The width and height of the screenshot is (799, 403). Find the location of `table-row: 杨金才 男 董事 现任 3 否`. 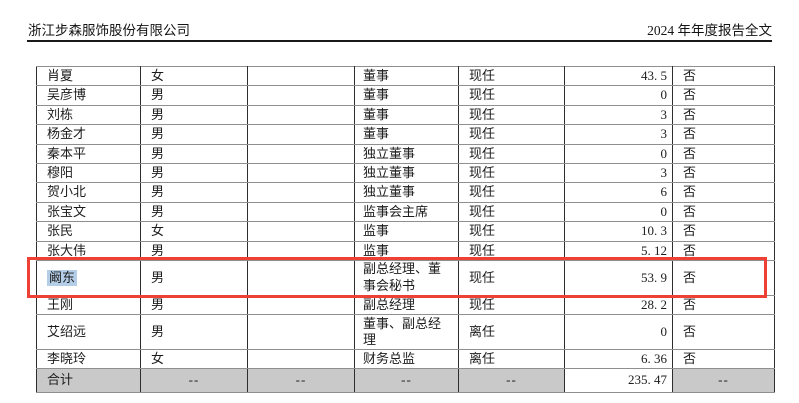

table-row: 杨金才 男 董事 现任 3 否 is located at coordinates (405, 134).